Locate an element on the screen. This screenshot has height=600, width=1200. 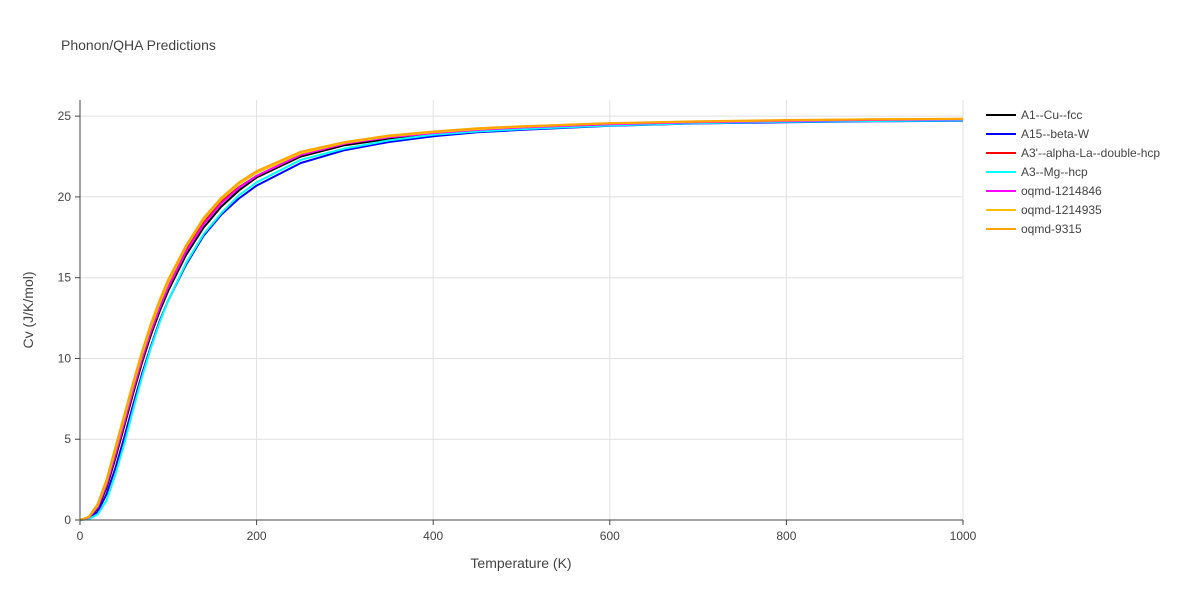
legend-label: oqmd-1214846 is located at coordinates (1061, 191).